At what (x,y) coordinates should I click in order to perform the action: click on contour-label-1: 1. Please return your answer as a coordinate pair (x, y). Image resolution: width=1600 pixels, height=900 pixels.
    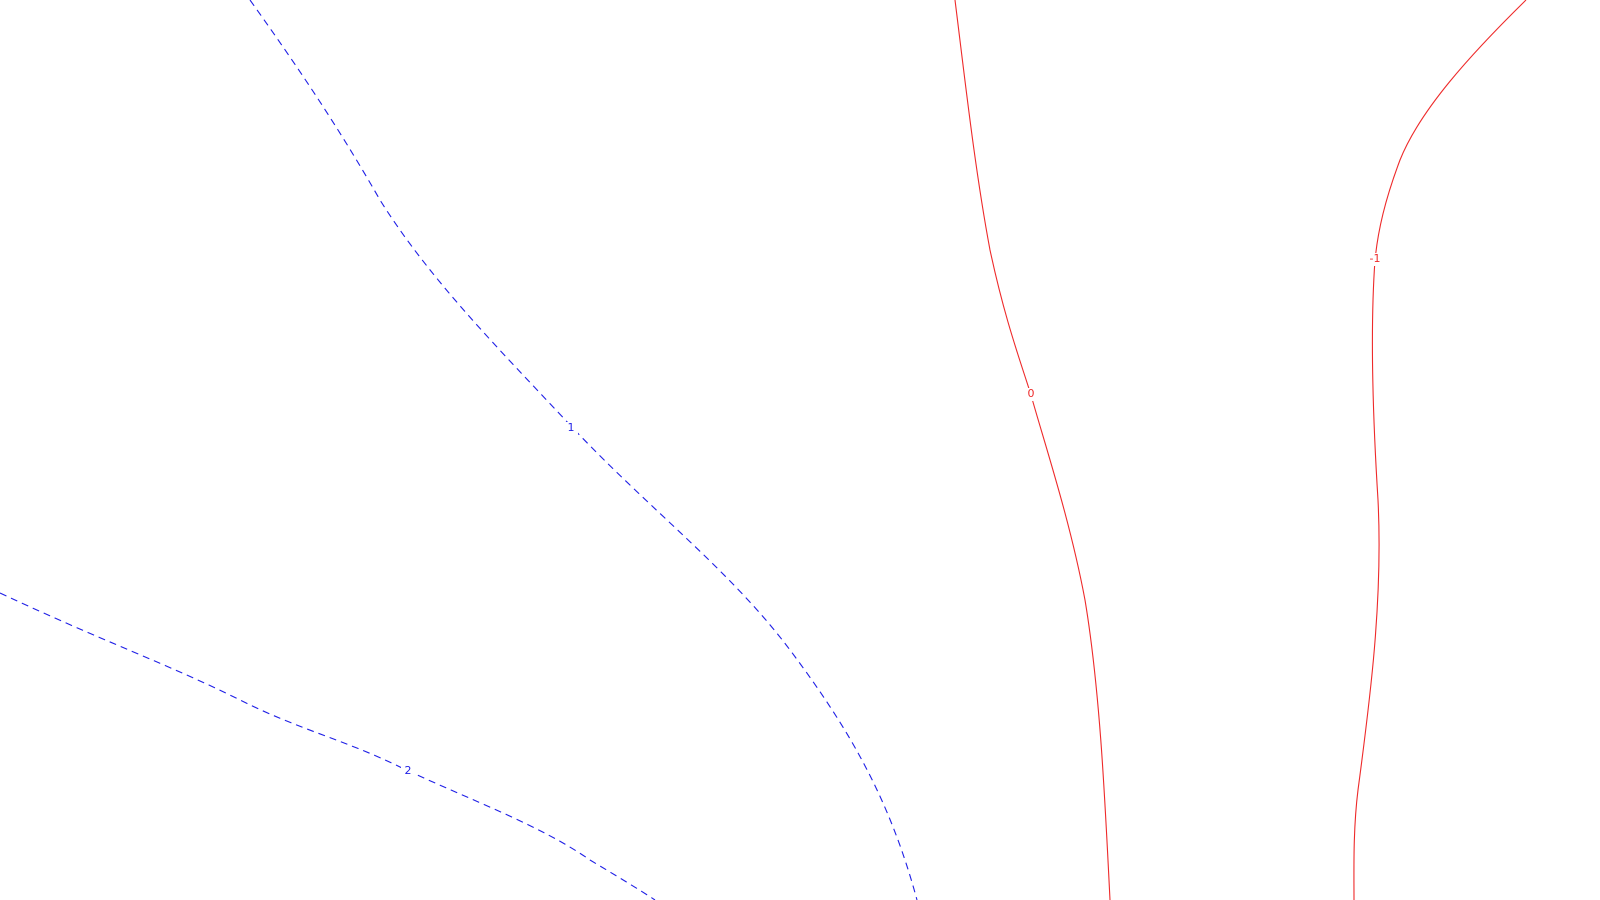
    Looking at the image, I should click on (571, 427).